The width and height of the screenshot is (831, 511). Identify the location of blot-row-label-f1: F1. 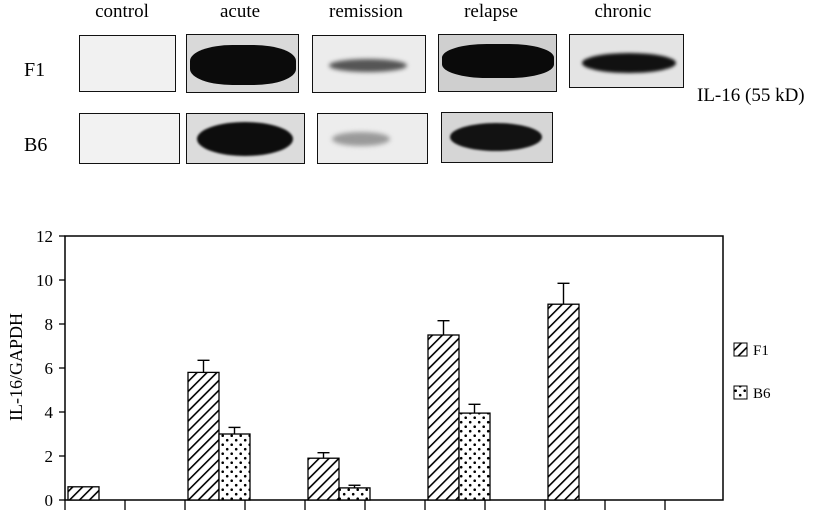
(35, 70).